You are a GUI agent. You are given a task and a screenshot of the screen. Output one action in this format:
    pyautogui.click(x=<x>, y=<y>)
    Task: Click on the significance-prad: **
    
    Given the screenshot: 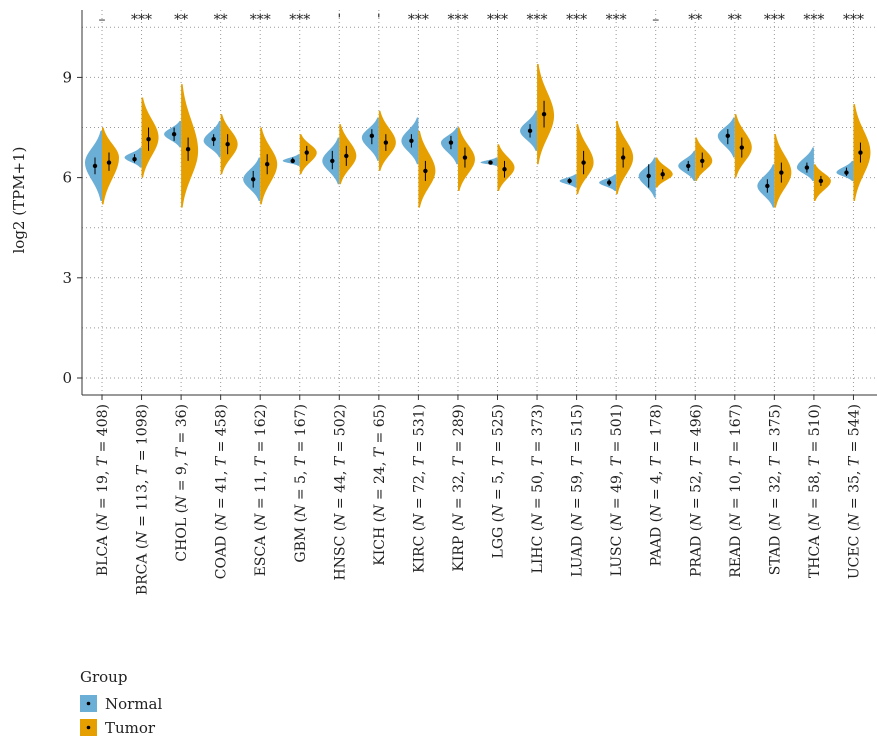 What is the action you would take?
    pyautogui.click(x=695, y=20)
    